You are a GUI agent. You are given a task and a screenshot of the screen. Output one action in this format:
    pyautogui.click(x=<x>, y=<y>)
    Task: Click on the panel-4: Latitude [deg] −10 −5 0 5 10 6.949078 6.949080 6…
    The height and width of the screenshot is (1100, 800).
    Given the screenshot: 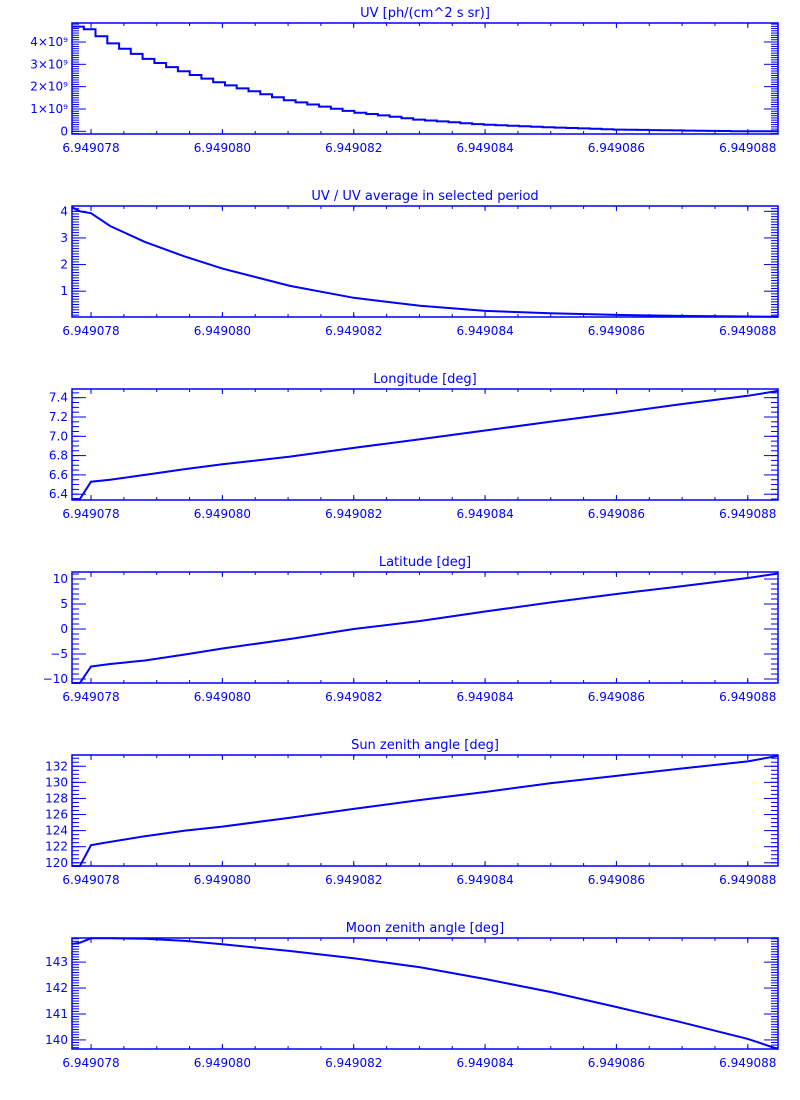 What is the action you would take?
    pyautogui.click(x=411, y=629)
    